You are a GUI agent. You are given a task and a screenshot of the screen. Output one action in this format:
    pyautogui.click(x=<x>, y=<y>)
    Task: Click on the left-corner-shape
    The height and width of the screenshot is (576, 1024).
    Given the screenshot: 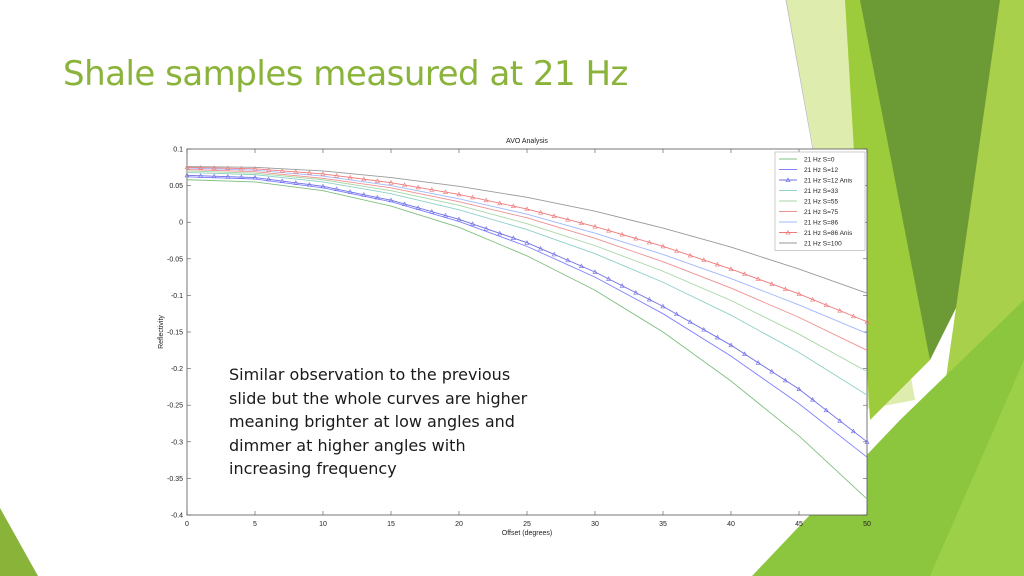 What is the action you would take?
    pyautogui.click(x=19, y=542)
    